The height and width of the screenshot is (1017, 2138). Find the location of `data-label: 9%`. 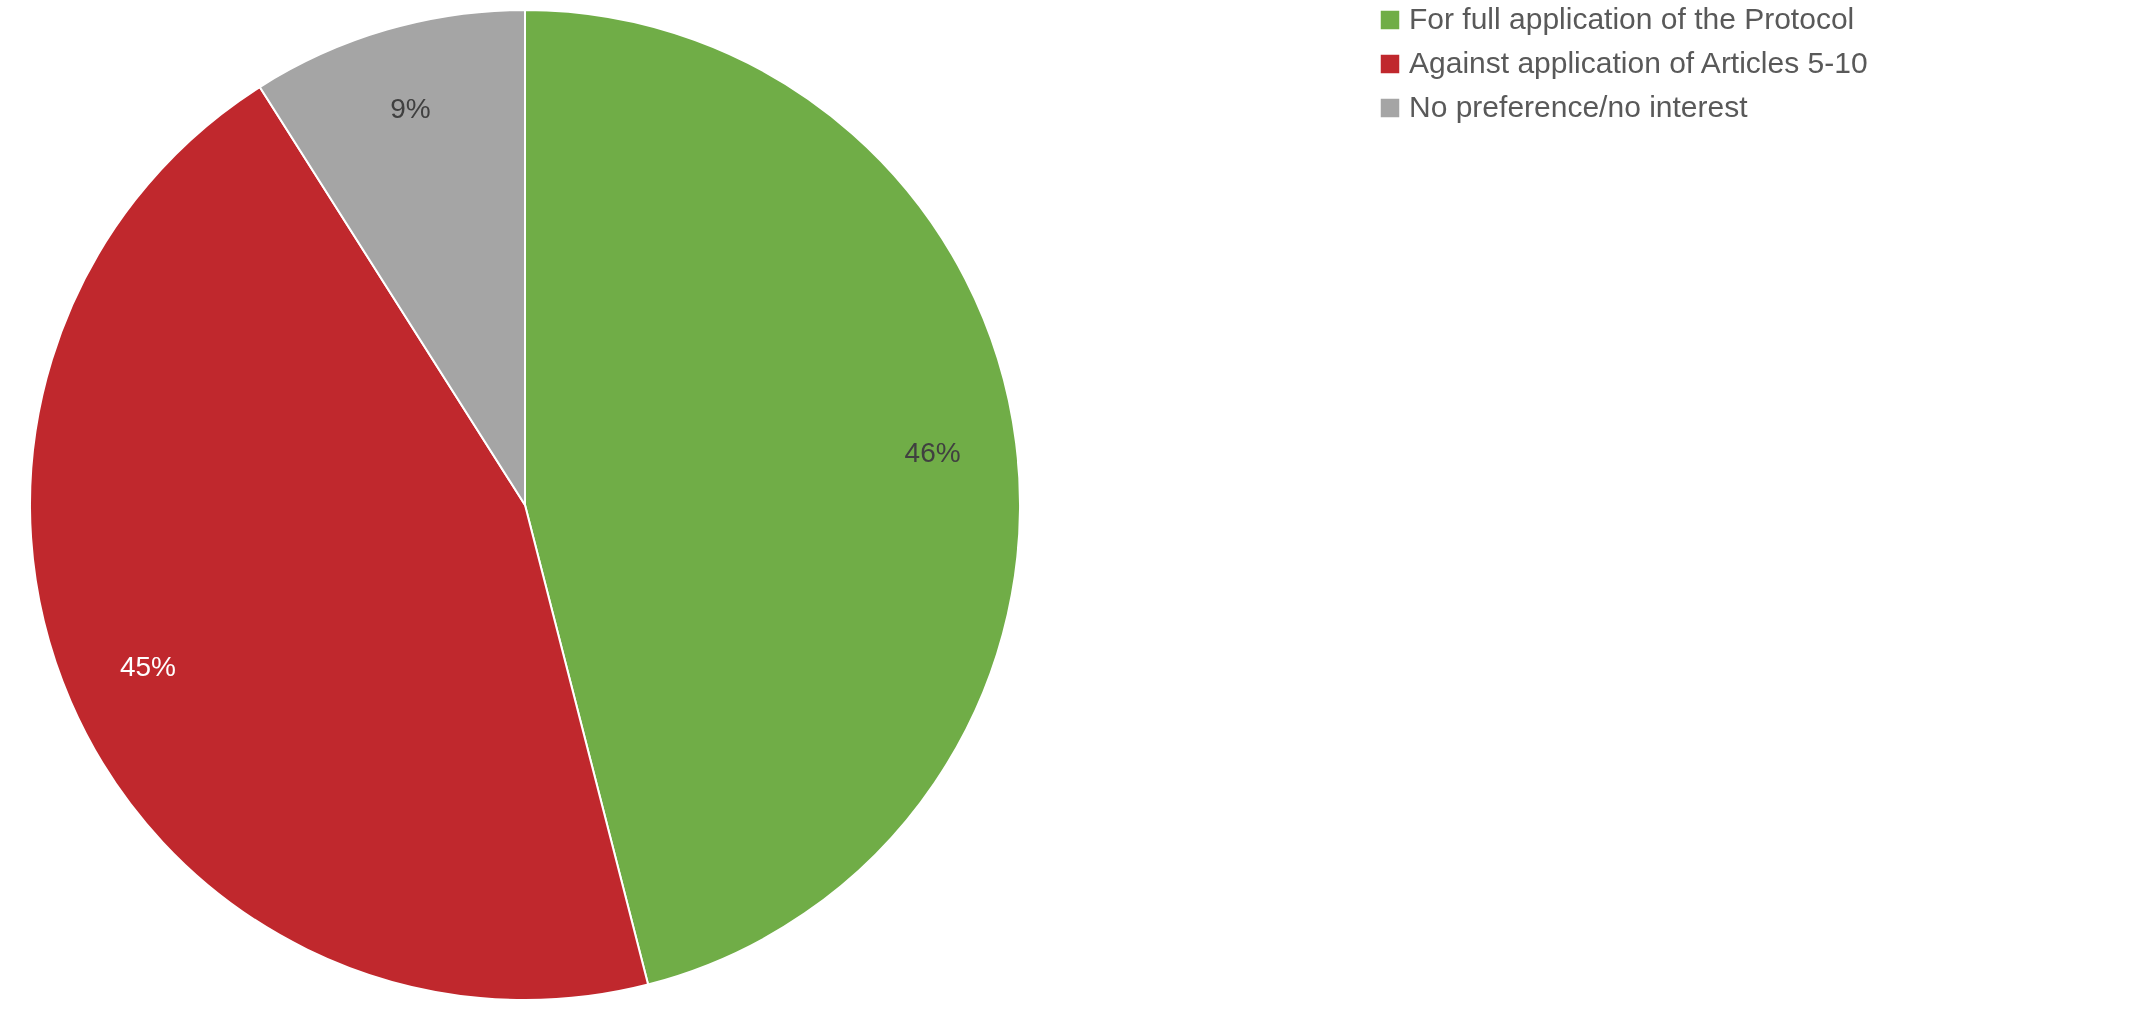

data-label: 9% is located at coordinates (410, 109).